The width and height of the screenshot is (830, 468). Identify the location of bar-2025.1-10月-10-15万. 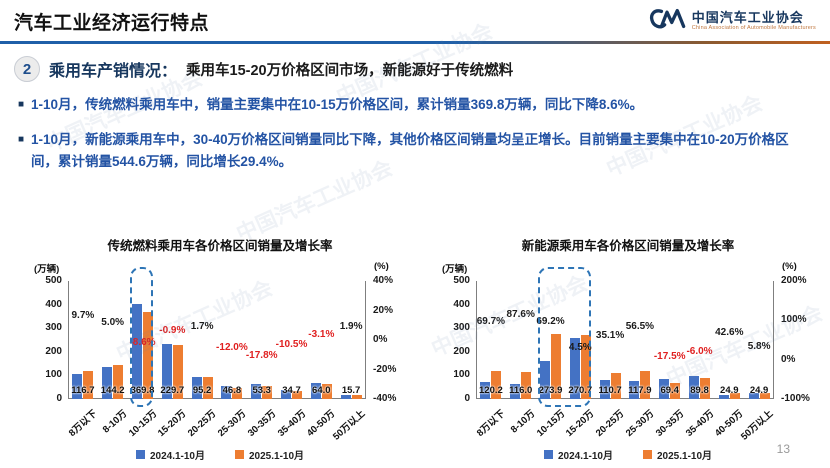
(148, 355).